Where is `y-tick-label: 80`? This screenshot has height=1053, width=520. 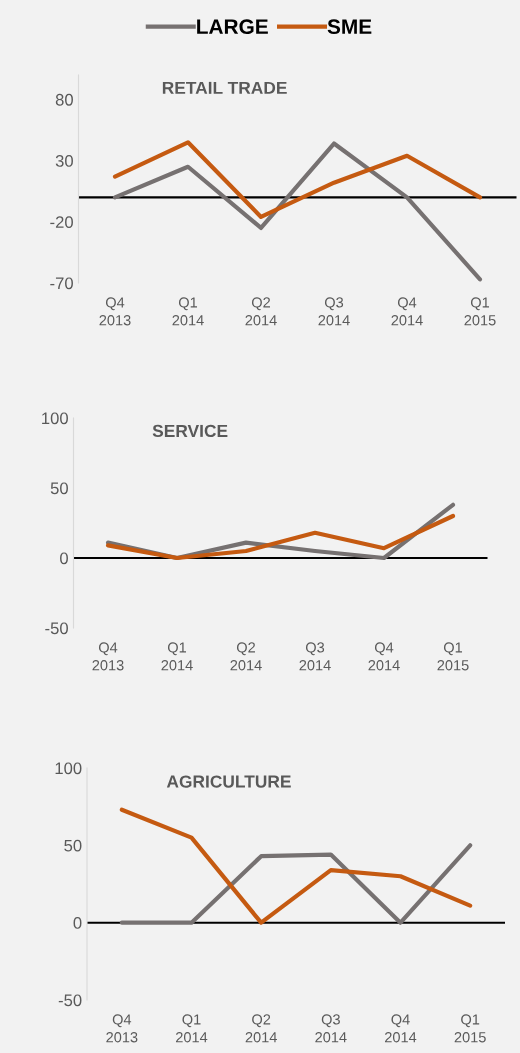
y-tick-label: 80 is located at coordinates (64, 99).